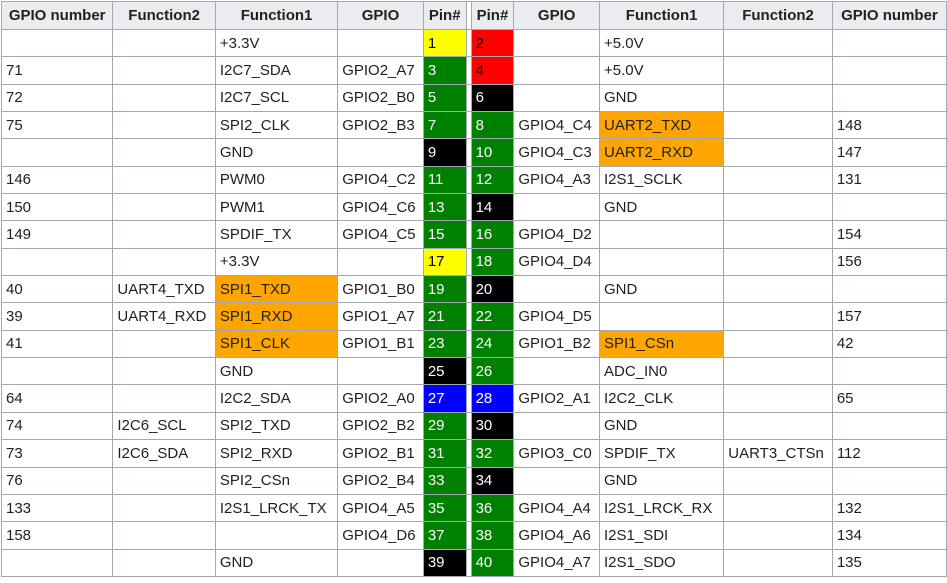 The height and width of the screenshot is (583, 947). Describe the element at coordinates (444, 508) in the screenshot. I see `left-pin: 35` at that location.